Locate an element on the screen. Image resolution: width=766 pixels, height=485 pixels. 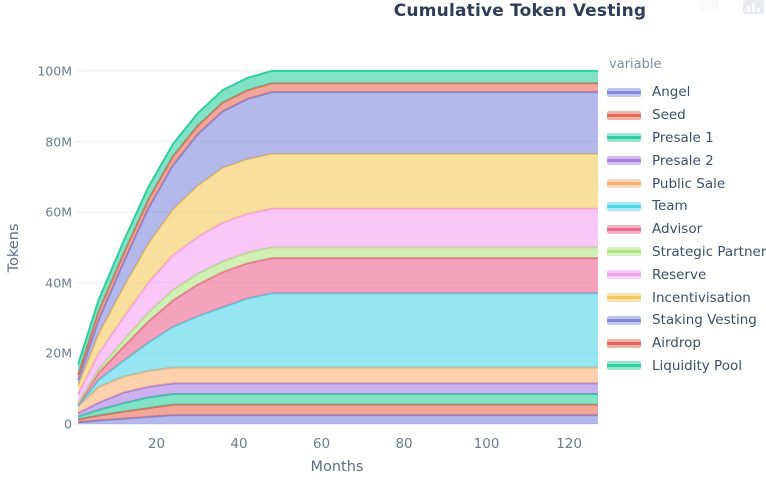
legend-label: Public Sale is located at coordinates (689, 183).